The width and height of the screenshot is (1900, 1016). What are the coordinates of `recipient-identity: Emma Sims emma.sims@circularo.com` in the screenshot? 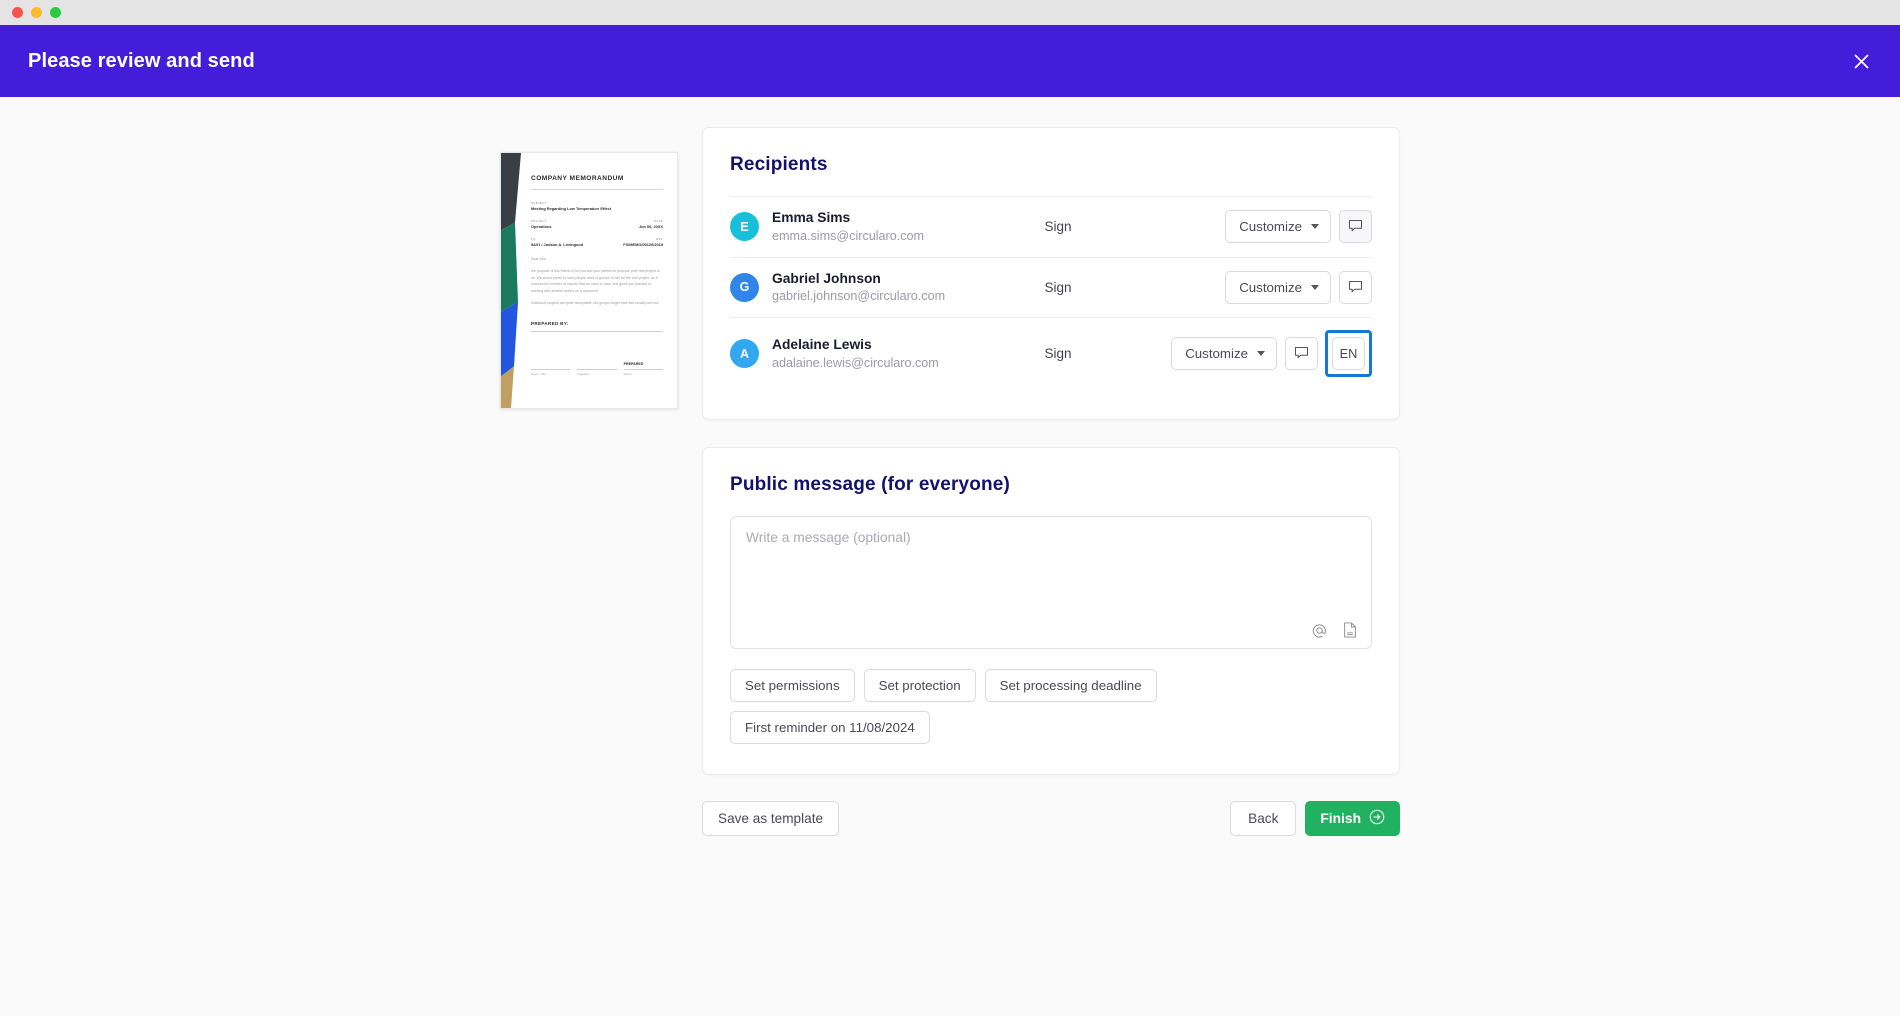 It's located at (888, 227).